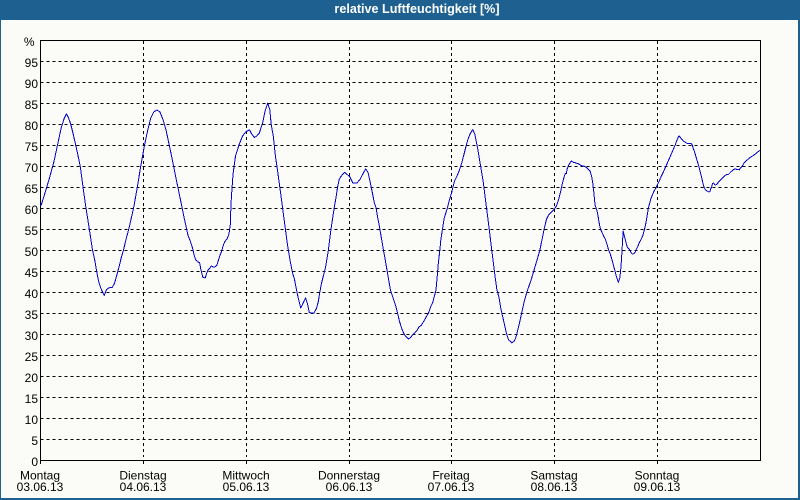  I want to click on svg-text: 95, so click(32, 63).